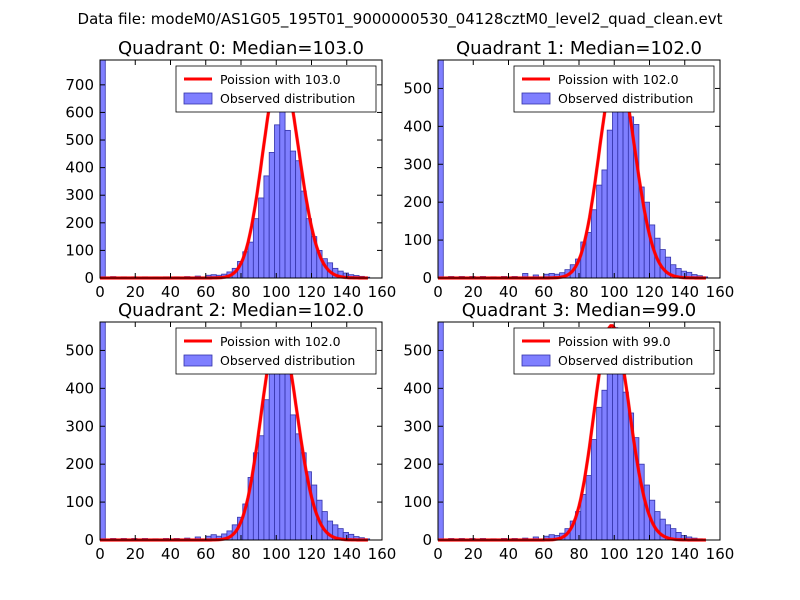  Describe the element at coordinates (311, 292) in the screenshot. I see `quadrant-0-xtick-label: 120` at that location.